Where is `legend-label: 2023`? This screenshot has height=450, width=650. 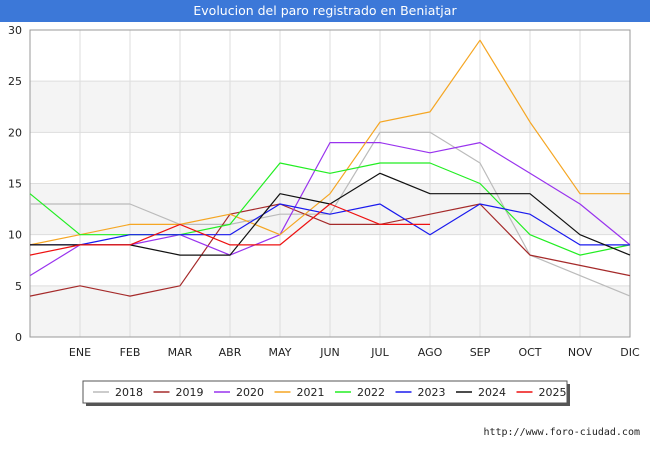
legend-label: 2023 is located at coordinates (432, 392).